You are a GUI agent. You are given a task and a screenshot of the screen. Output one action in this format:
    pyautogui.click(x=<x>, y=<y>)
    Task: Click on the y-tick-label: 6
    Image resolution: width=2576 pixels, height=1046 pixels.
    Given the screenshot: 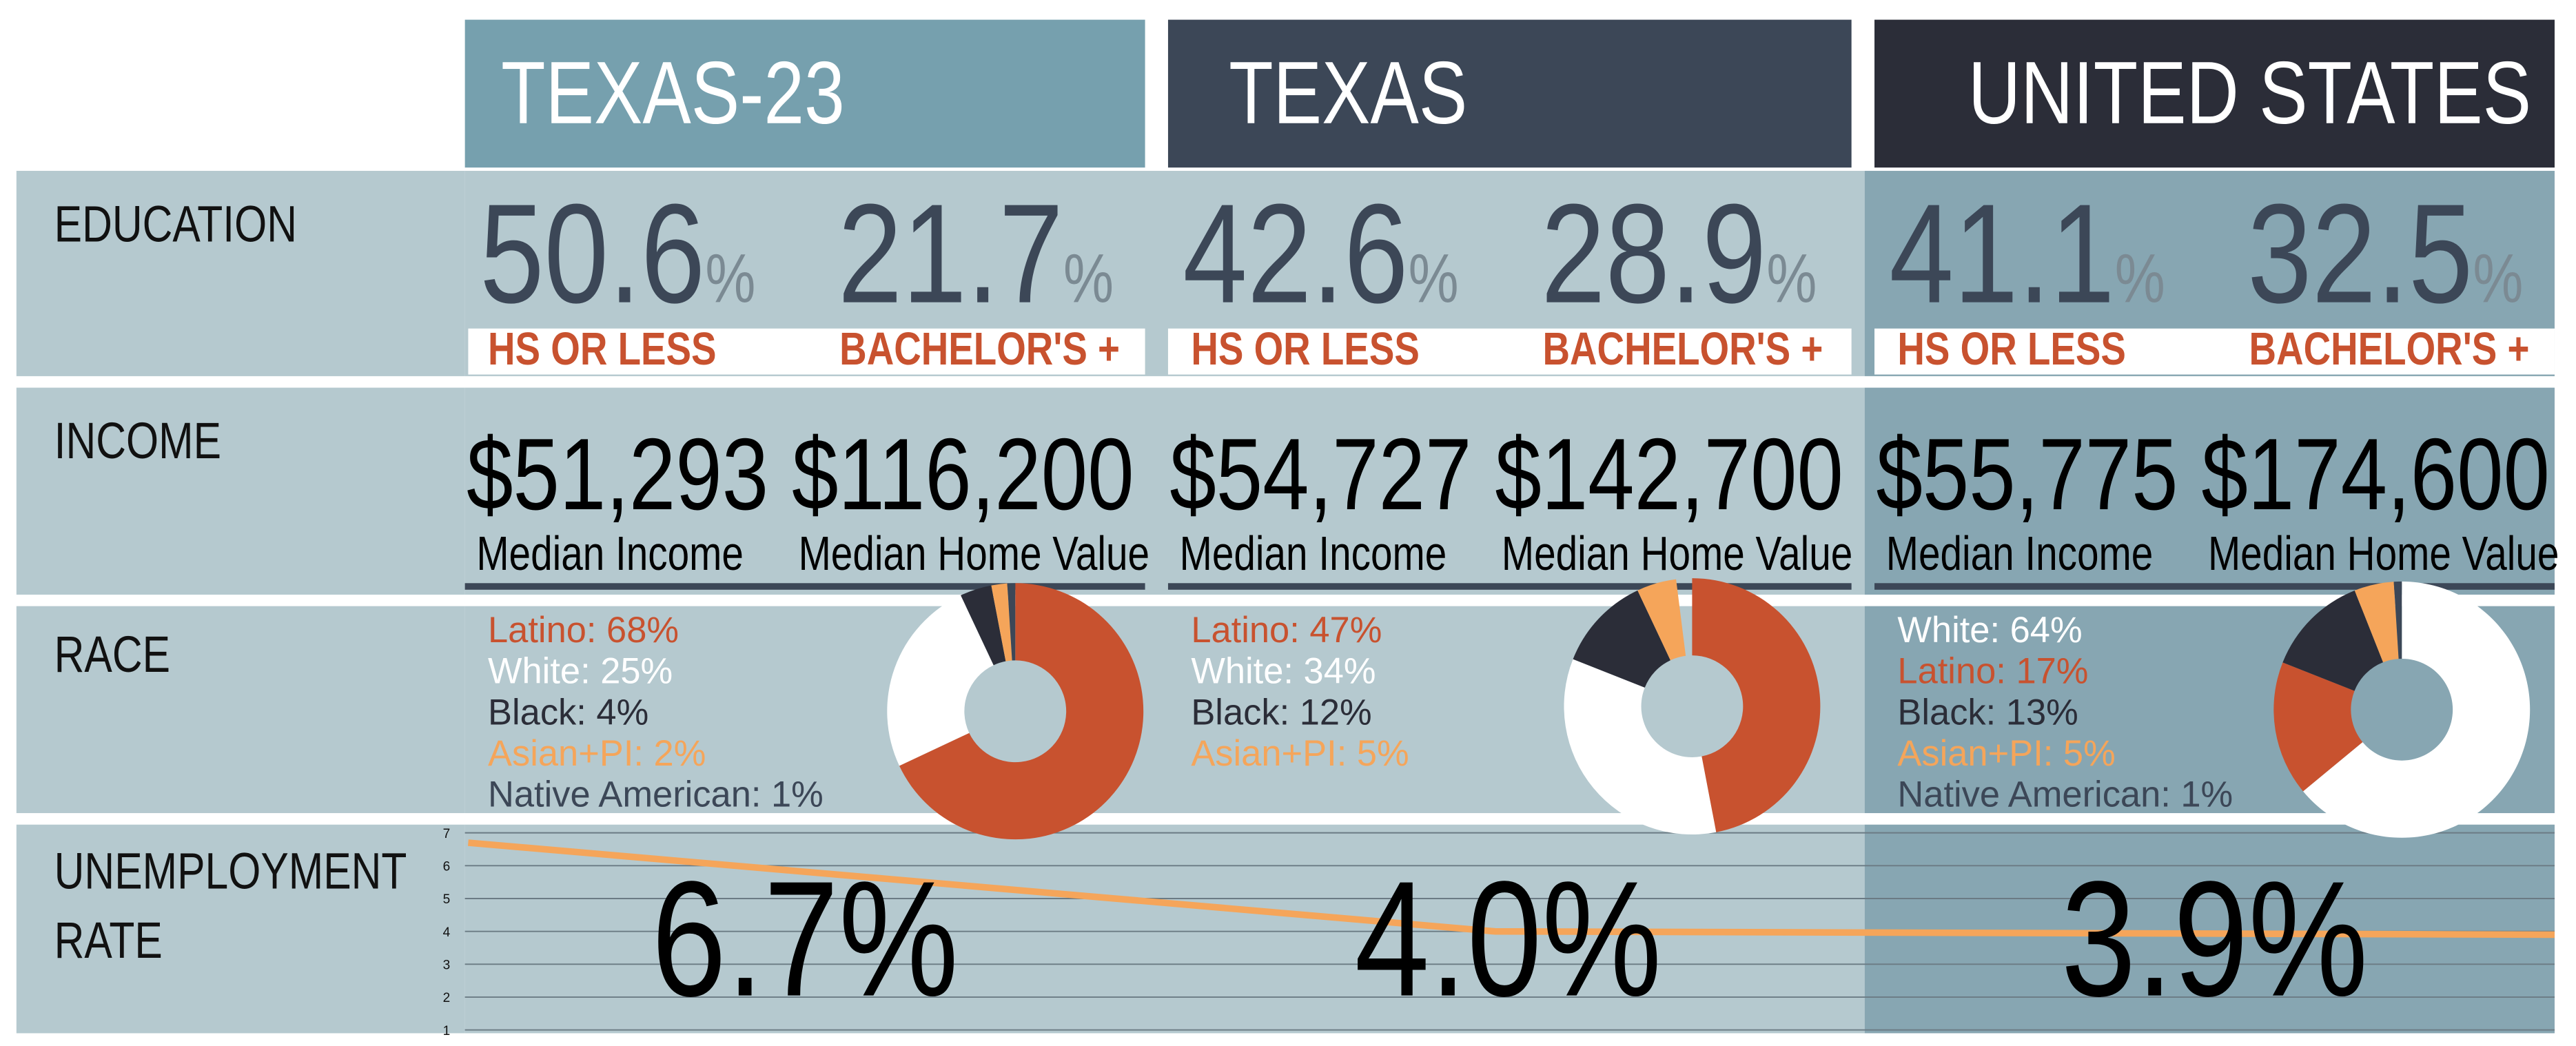 What is the action you would take?
    pyautogui.click(x=447, y=866)
    